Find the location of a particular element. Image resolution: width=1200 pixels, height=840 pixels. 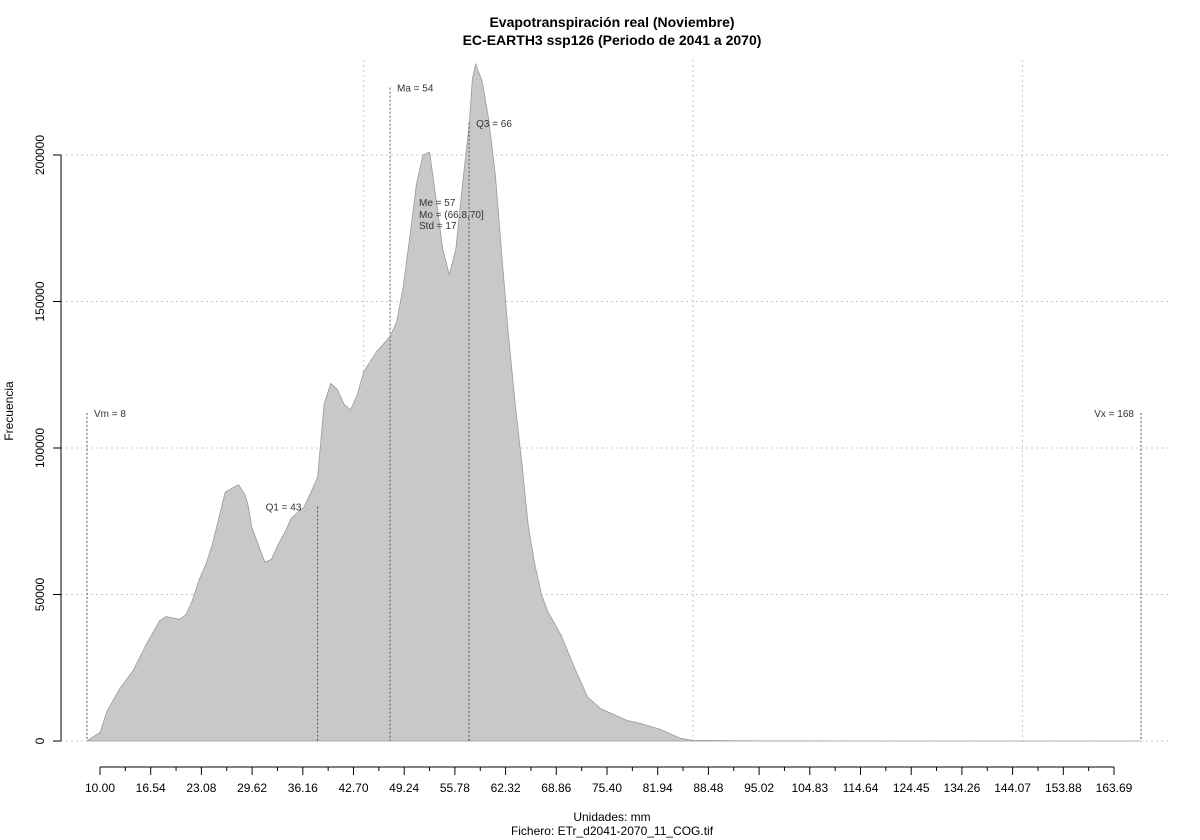

x-tick-label: 163.69 is located at coordinates (1114, 788).